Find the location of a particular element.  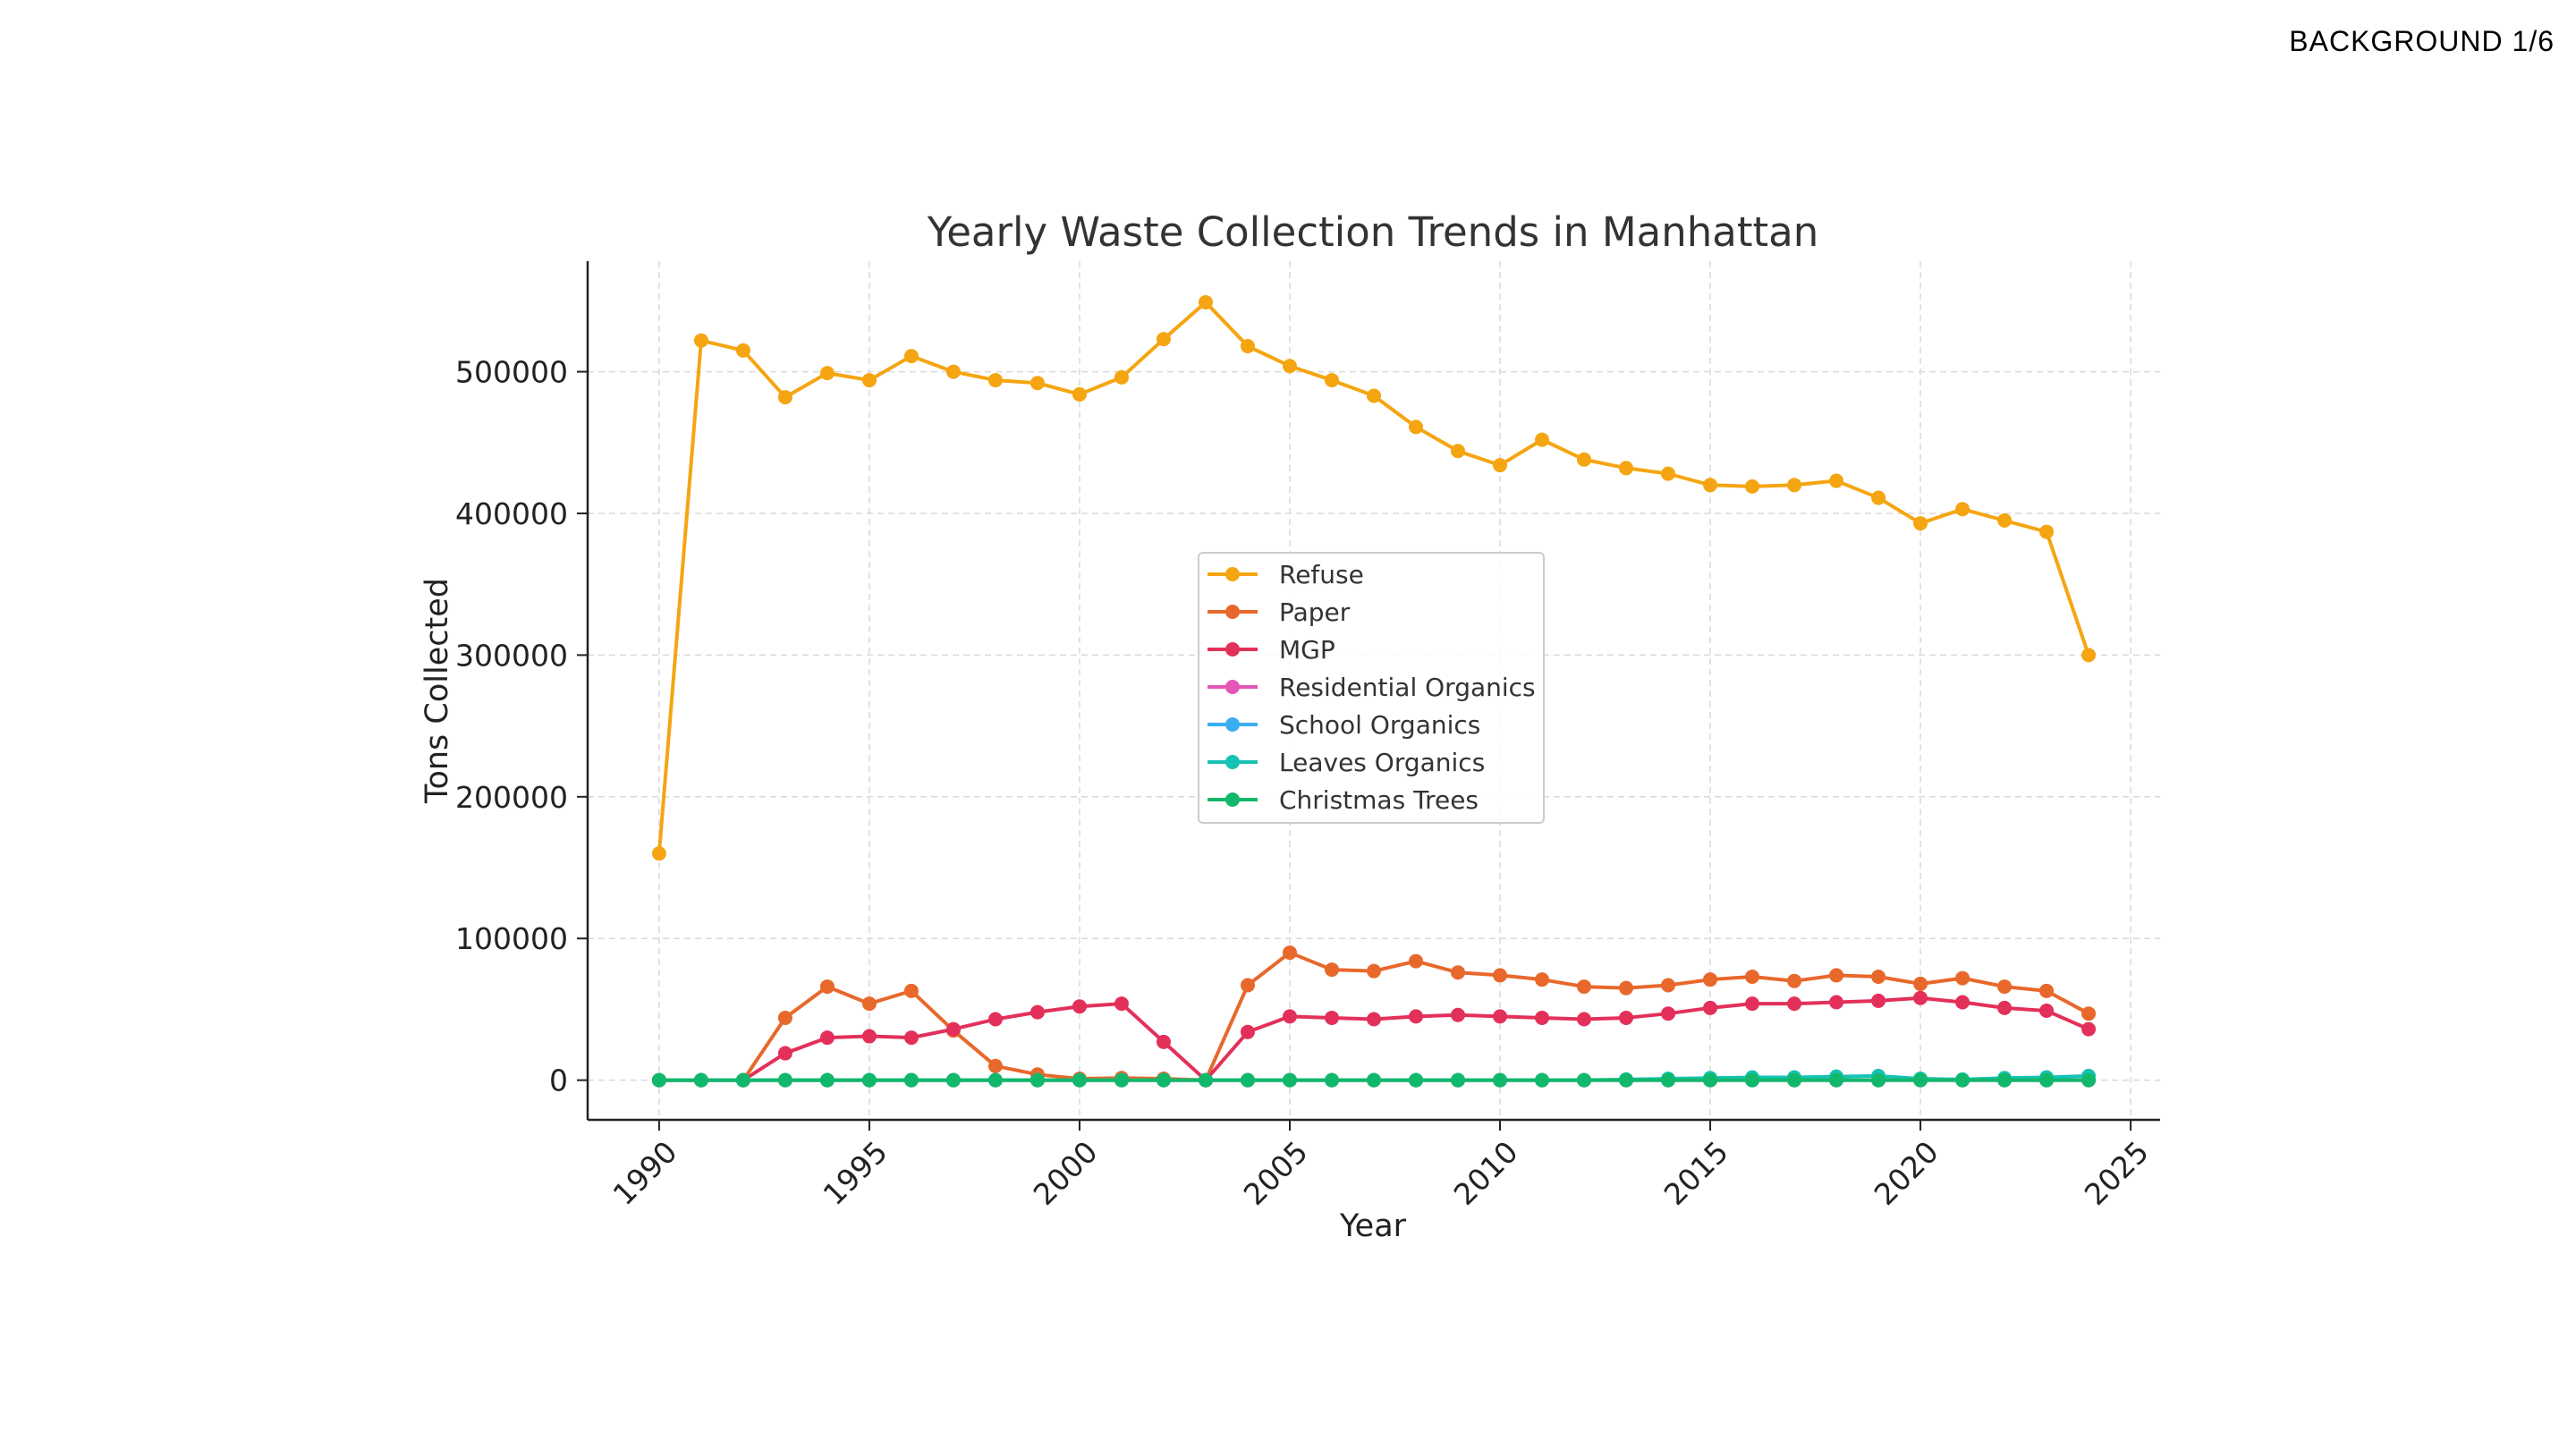

legend-label: Christmas Trees is located at coordinates (1379, 800).